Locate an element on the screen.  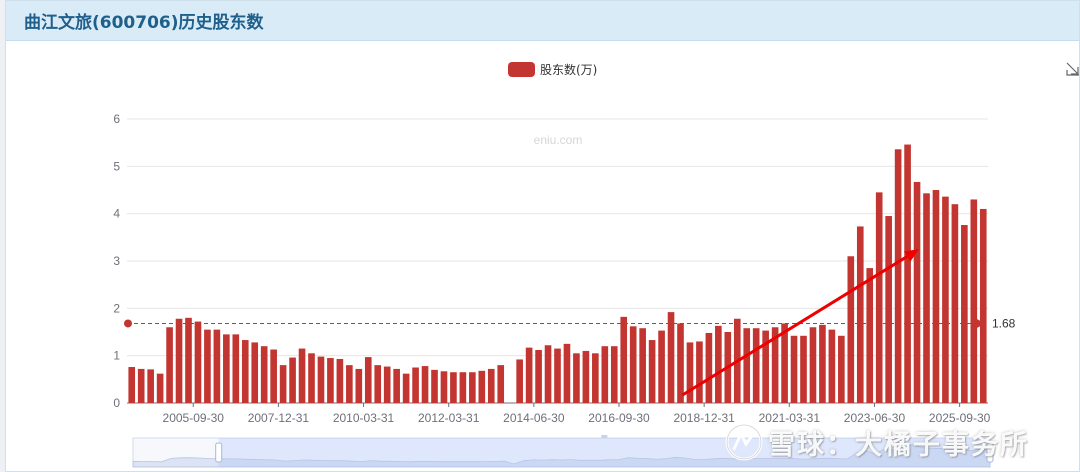
zoom-drag-grip is located at coordinates (604, 436).